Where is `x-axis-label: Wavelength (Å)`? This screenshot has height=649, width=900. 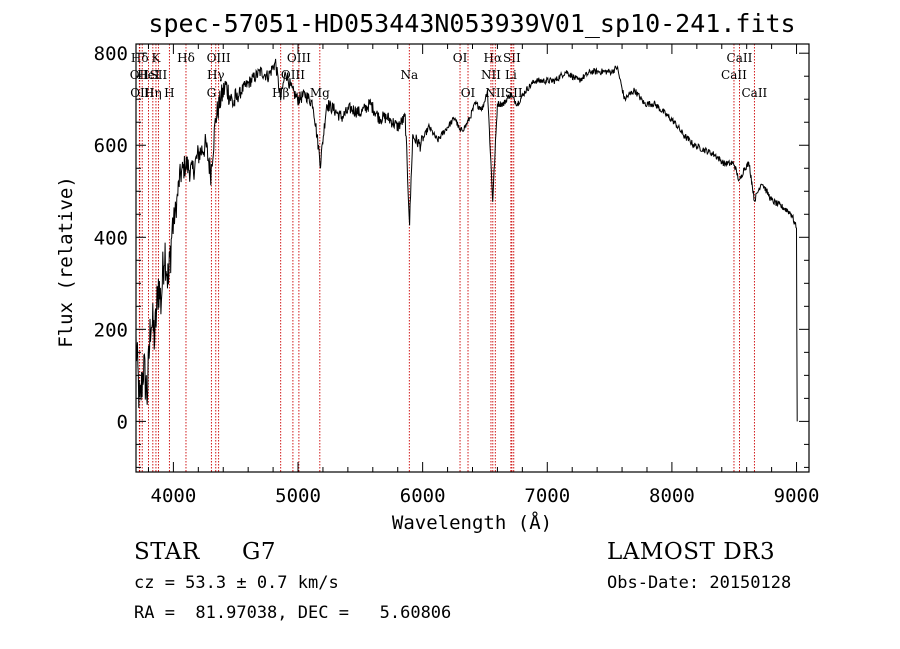 x-axis-label: Wavelength (Å) is located at coordinates (472, 522).